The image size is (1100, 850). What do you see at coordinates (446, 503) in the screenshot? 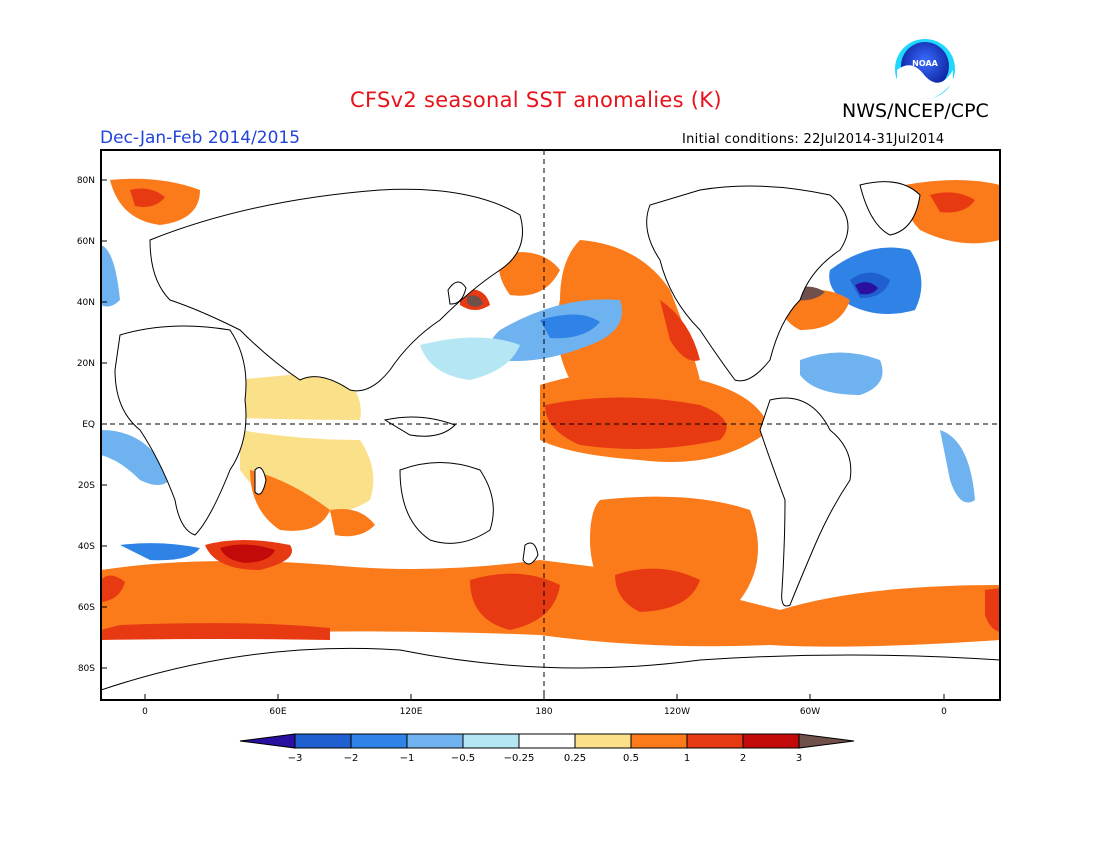
I see `australia` at bounding box center [446, 503].